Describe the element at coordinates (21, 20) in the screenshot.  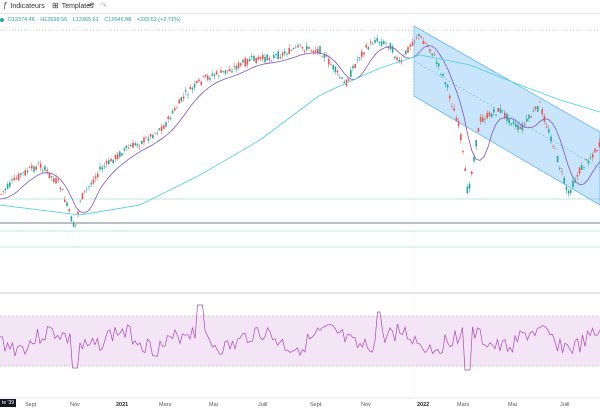
I see `ohlc-open: O12374.46` at that location.